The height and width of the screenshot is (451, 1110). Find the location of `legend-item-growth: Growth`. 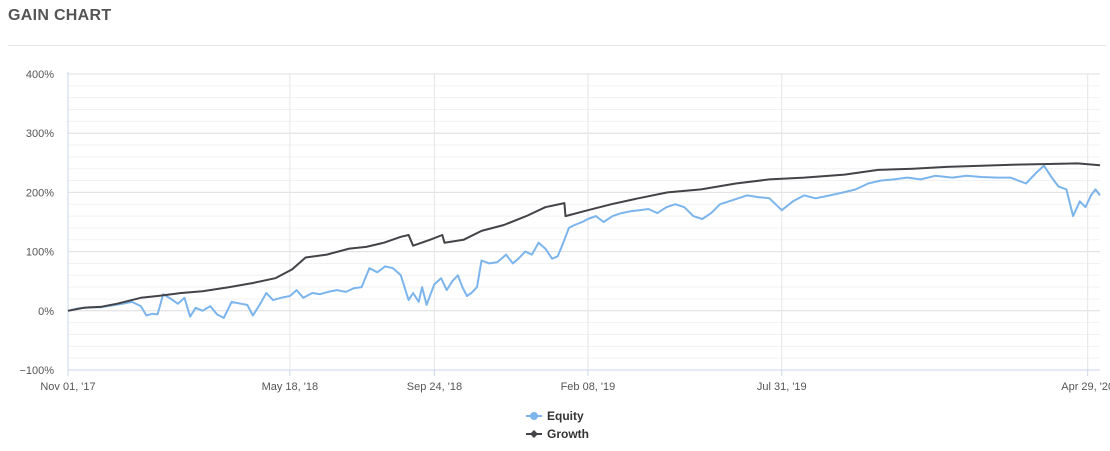

legend-item-growth: Growth is located at coordinates (557, 434).